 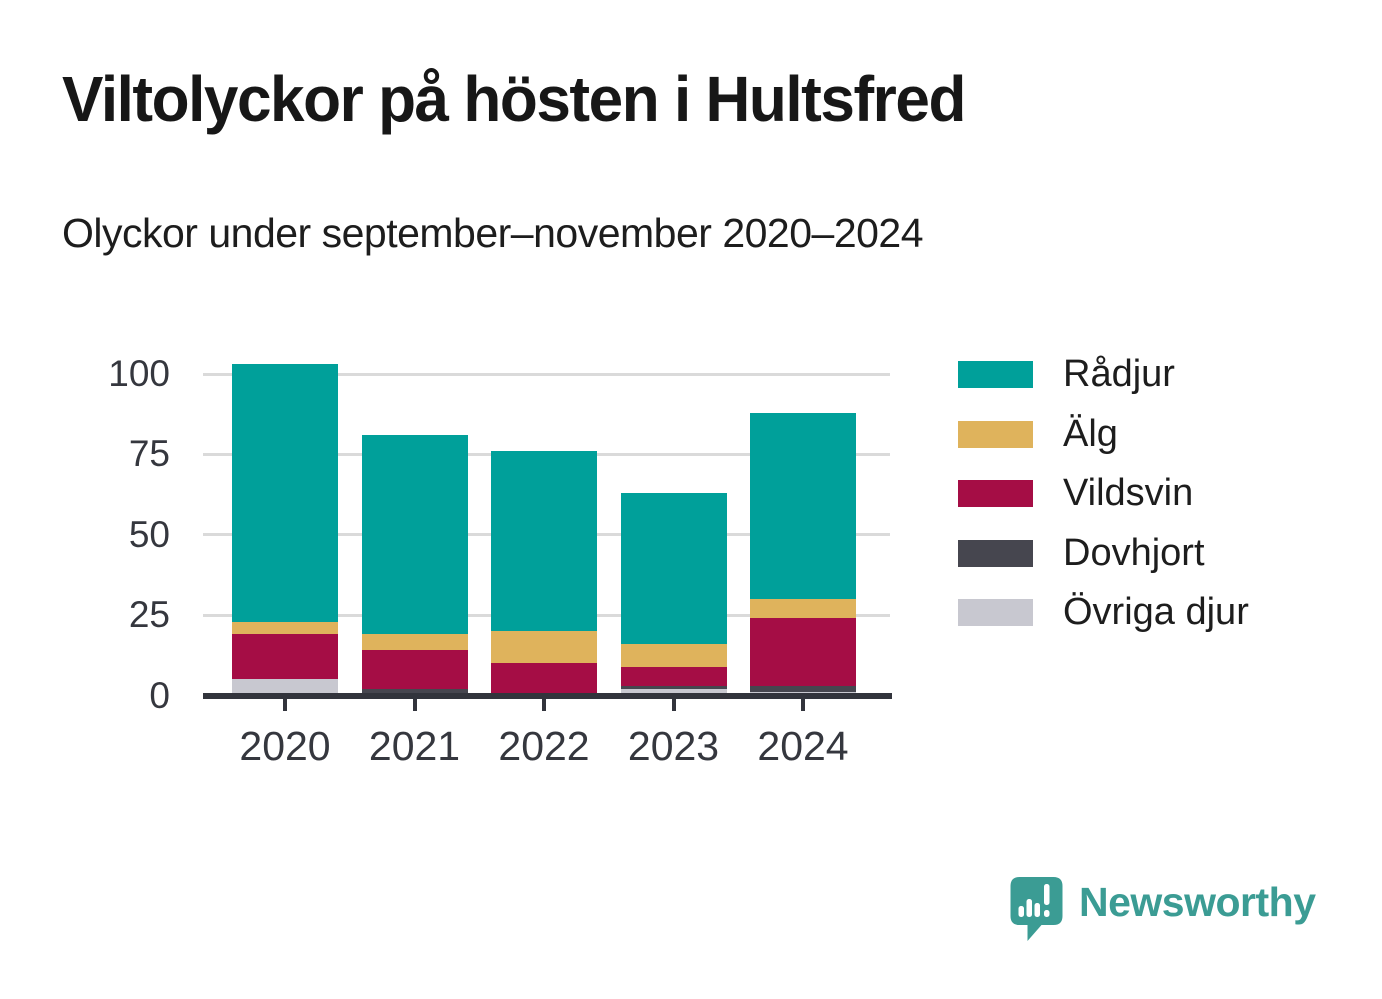 I want to click on bar-segment-2021-Vildsvin, so click(x=414, y=670).